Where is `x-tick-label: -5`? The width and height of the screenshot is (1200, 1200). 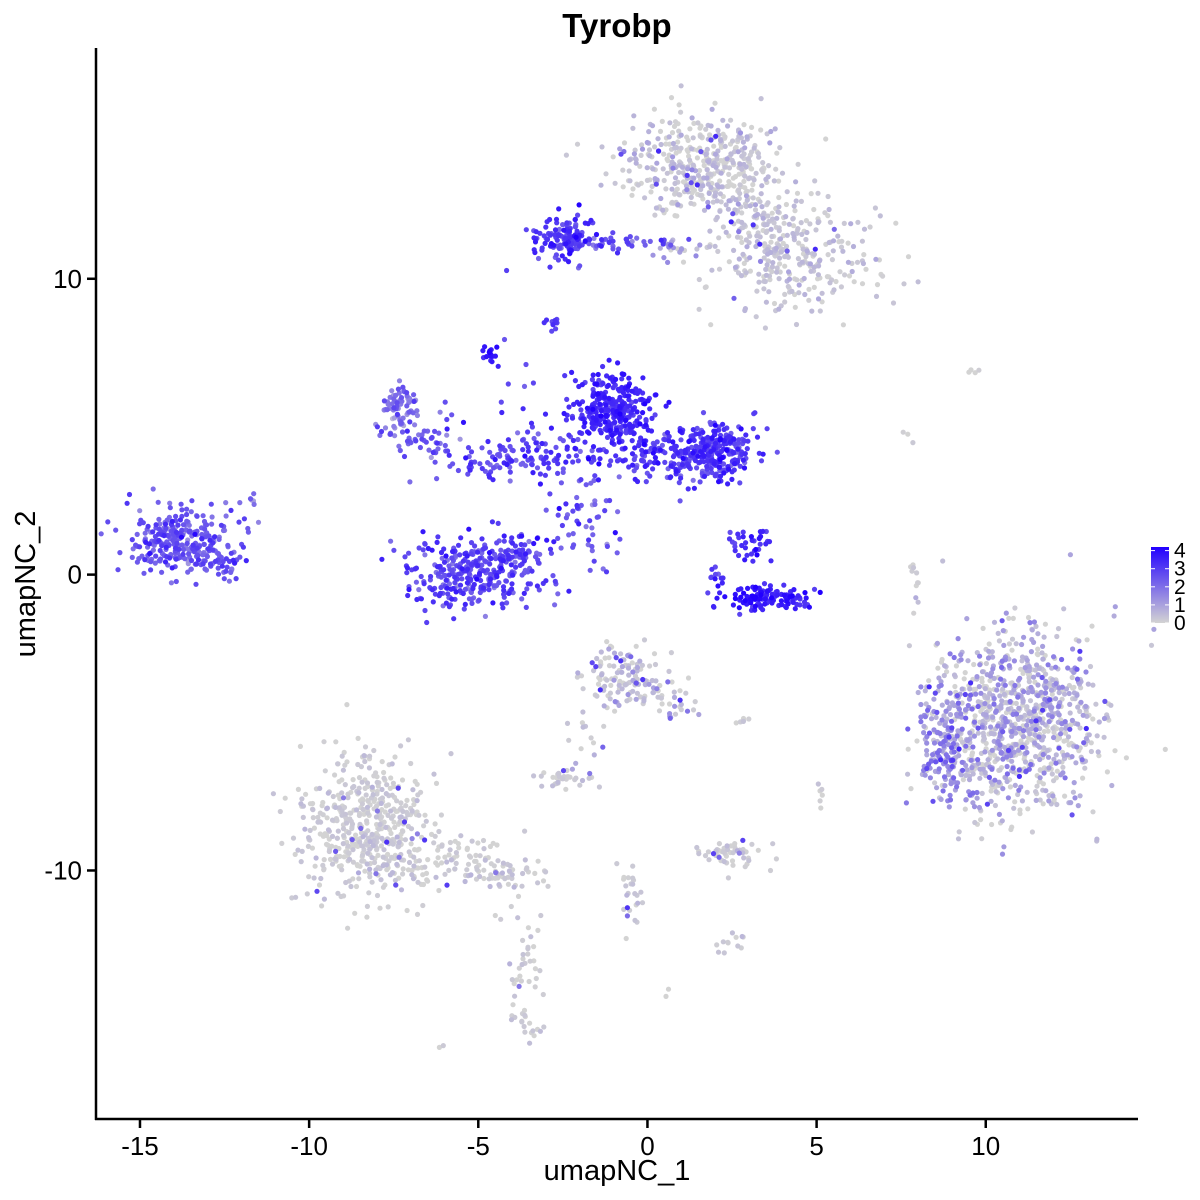
x-tick-label: -5 is located at coordinates (478, 1146).